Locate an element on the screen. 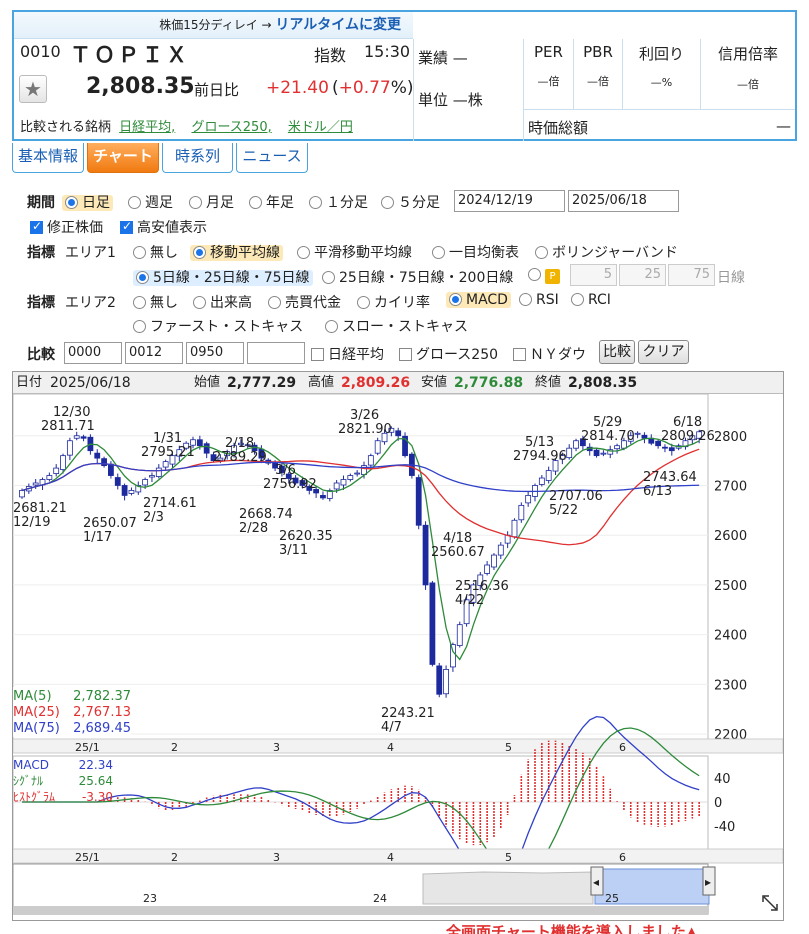 This screenshot has width=809, height=934. area1-bollinger: ボリンジャーバンド is located at coordinates (606, 252).